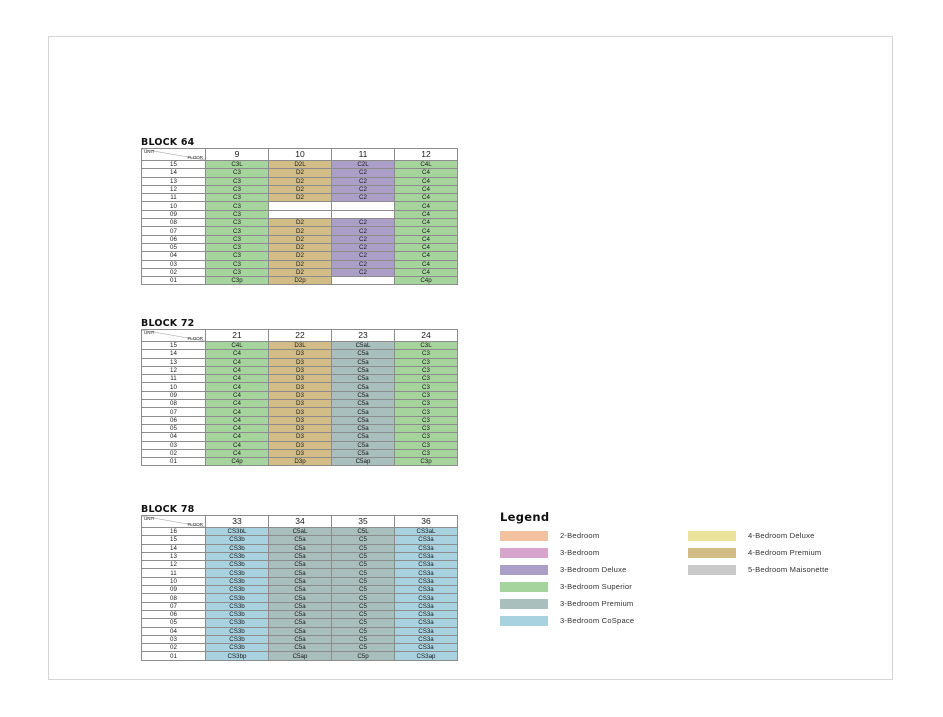  What do you see at coordinates (363, 164) in the screenshot?
I see `unit-type-cell: C2L` at bounding box center [363, 164].